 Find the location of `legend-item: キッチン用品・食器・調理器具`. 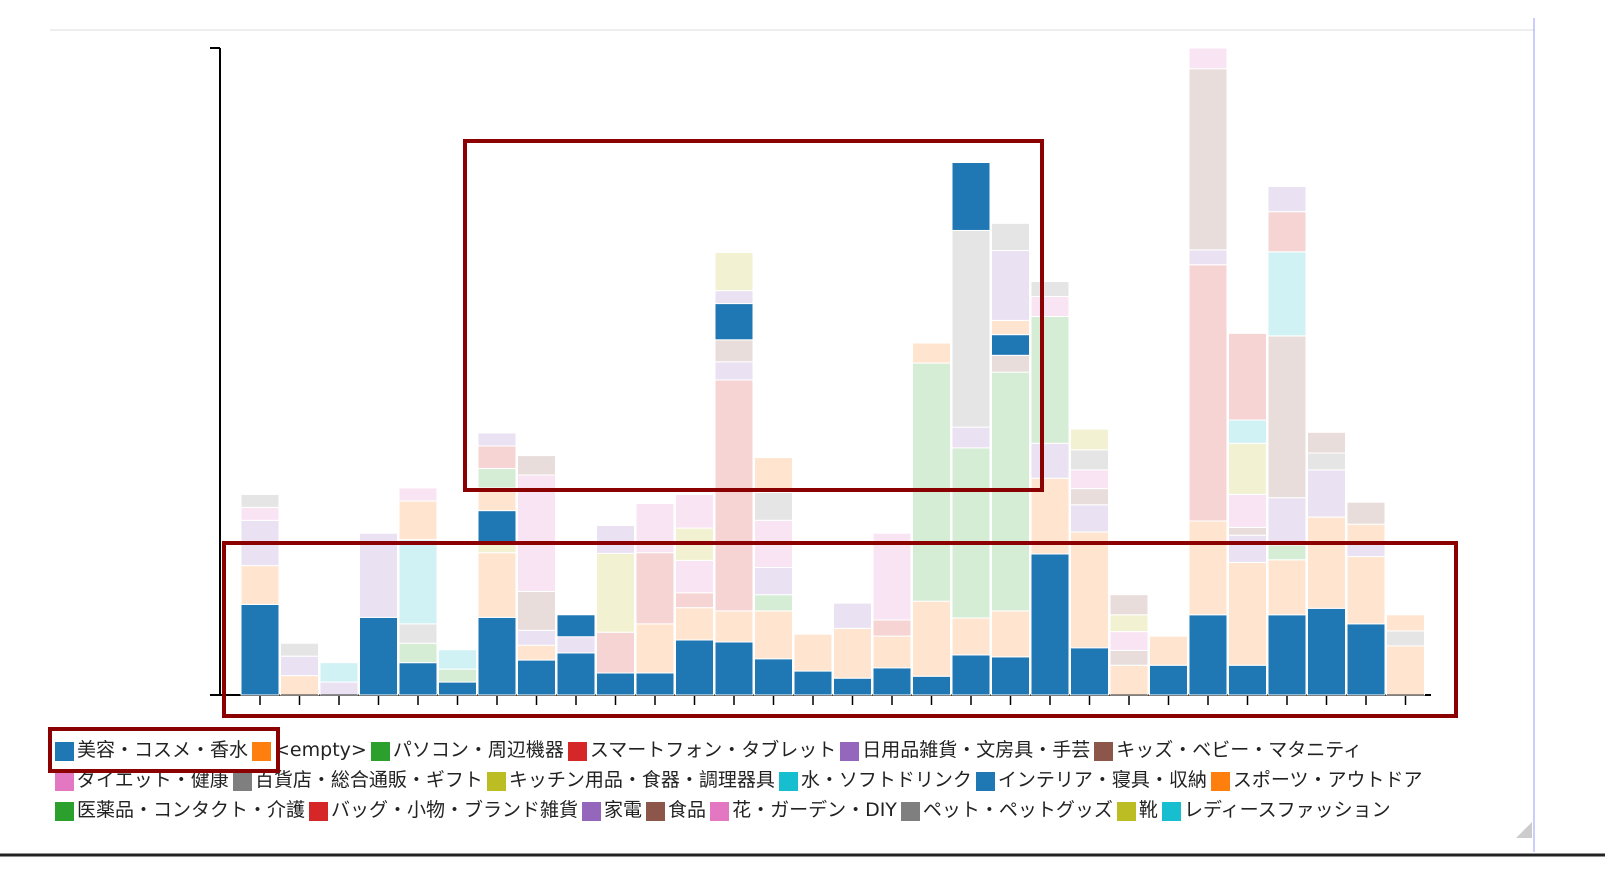

legend-item: キッチン用品・食器・調理器具 is located at coordinates (630, 780).